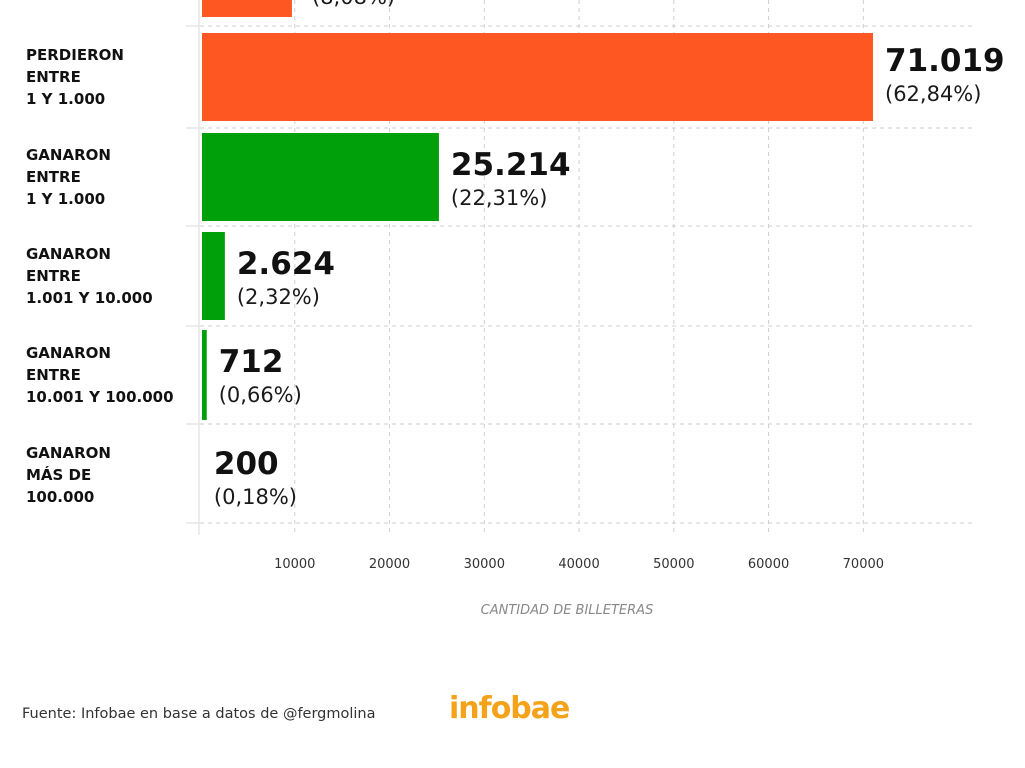 The width and height of the screenshot is (1025, 768). What do you see at coordinates (58, 474) in the screenshot?
I see `category-label: MÁS DE` at bounding box center [58, 474].